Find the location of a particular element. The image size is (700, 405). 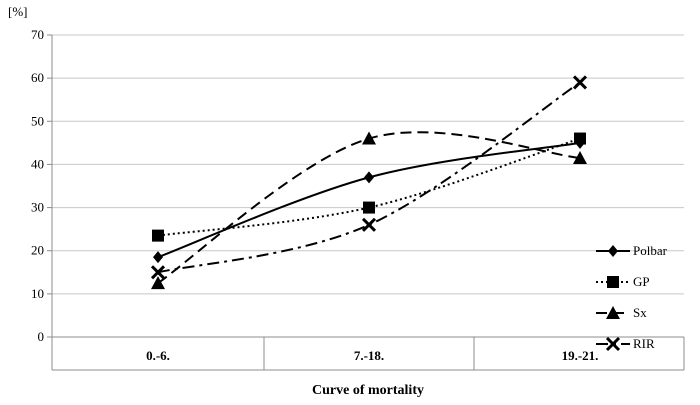

y-axis-unit: [%] is located at coordinates (18, 11).